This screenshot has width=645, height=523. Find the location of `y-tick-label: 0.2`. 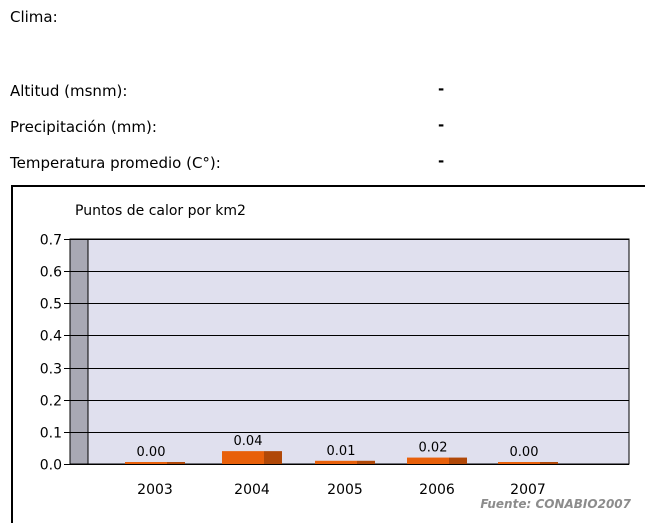

y-tick-label: 0.2 is located at coordinates (51, 402).